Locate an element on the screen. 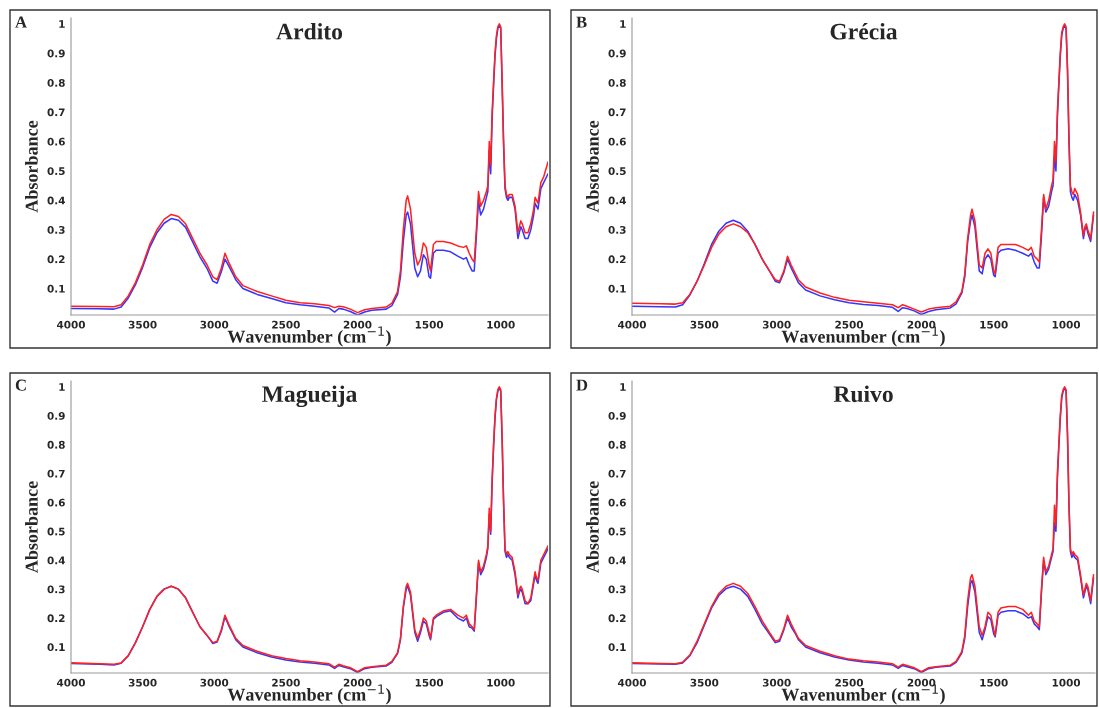 The image size is (1099, 708). chart-title: Grécia is located at coordinates (864, 31).